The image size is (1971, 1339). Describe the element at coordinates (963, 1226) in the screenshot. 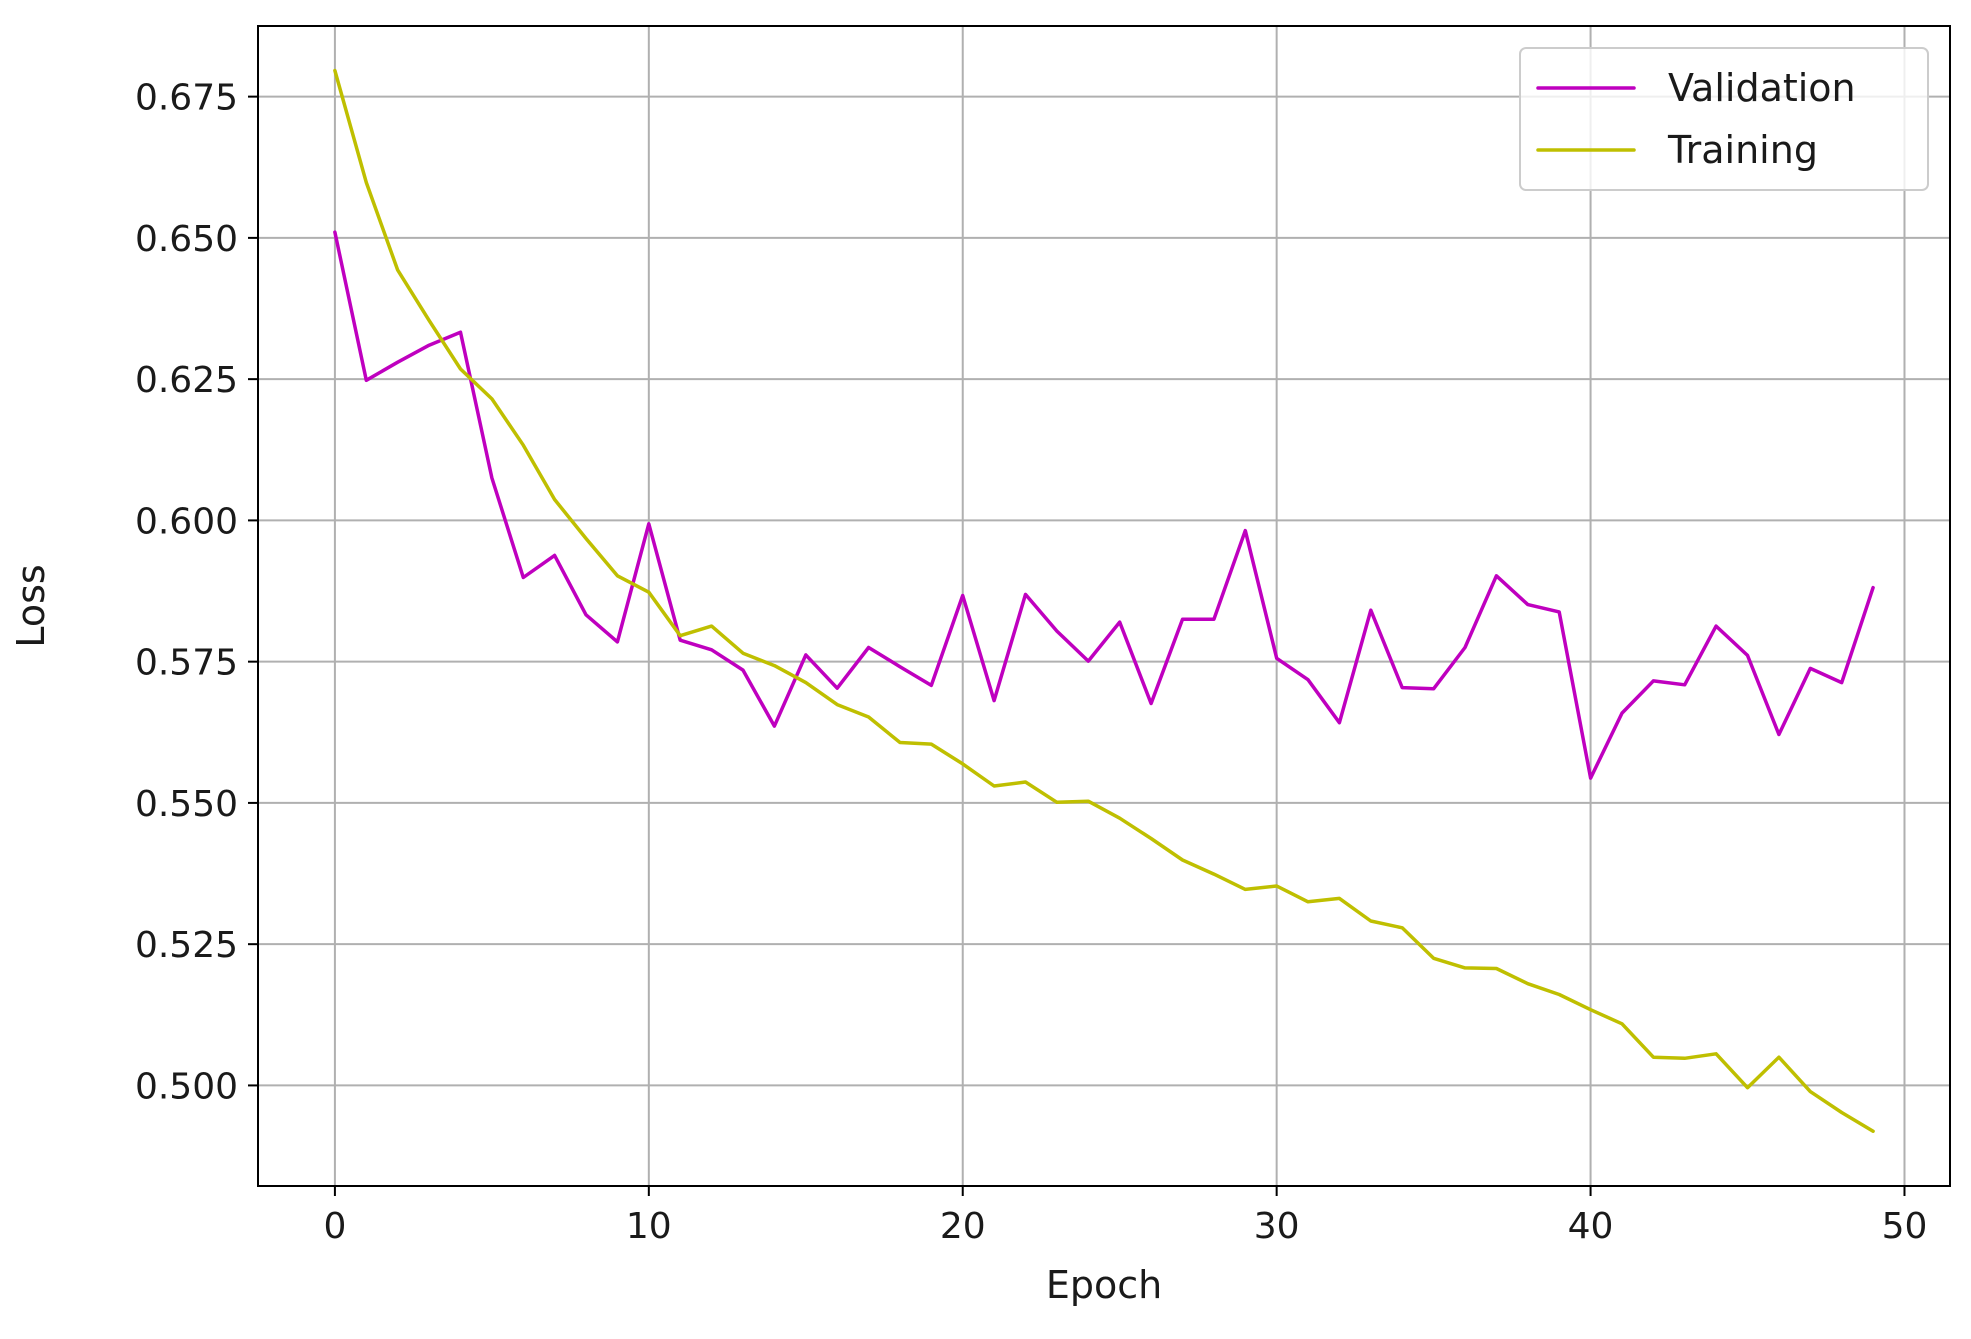

I see `x-tick-label: 20` at that location.